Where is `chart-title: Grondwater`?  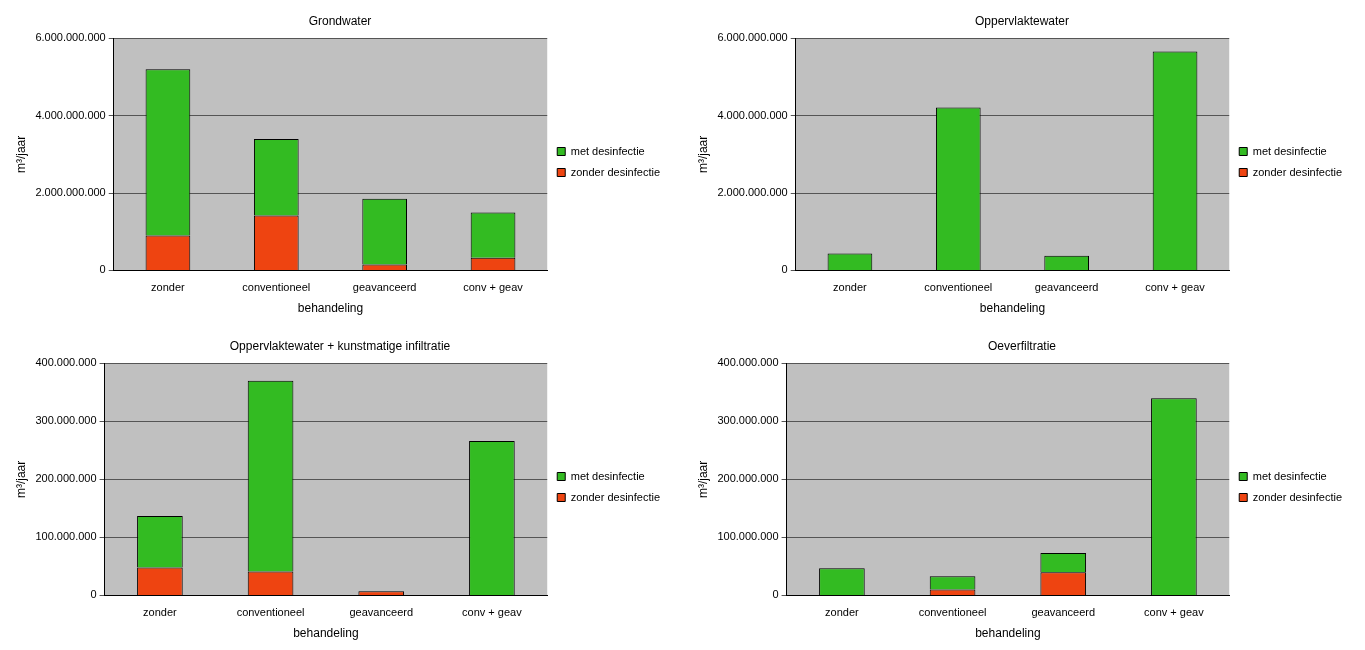
chart-title: Grondwater is located at coordinates (340, 20).